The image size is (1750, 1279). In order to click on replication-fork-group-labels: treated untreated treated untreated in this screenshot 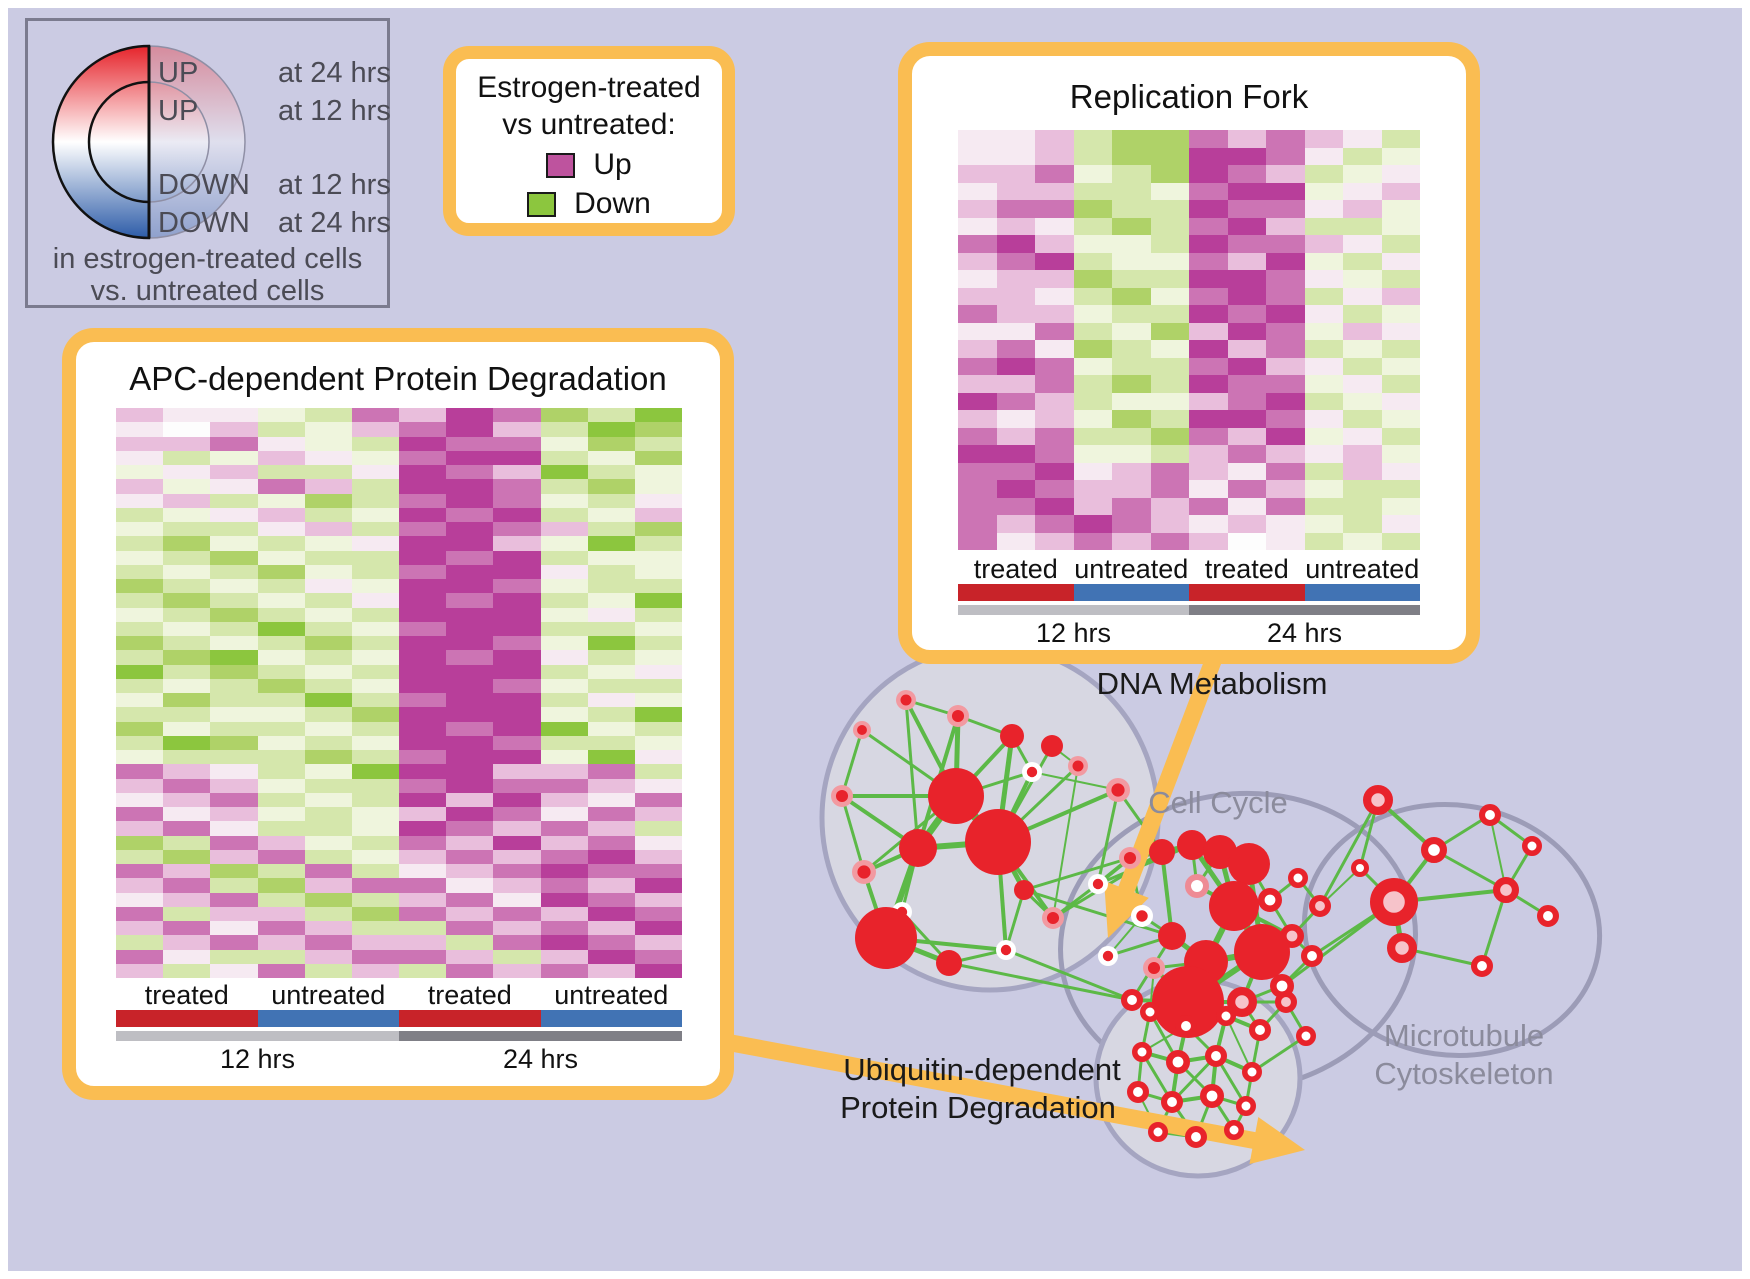, I will do `click(1189, 569)`.